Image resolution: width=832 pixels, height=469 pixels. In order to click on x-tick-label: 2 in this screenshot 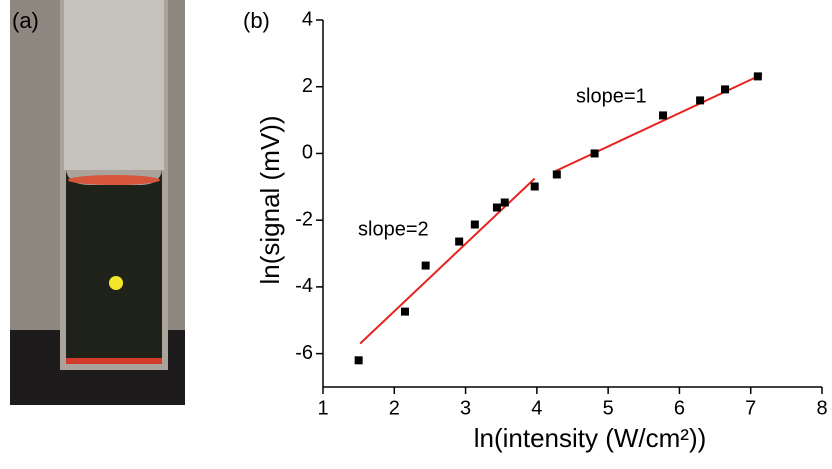, I will do `click(394, 408)`.